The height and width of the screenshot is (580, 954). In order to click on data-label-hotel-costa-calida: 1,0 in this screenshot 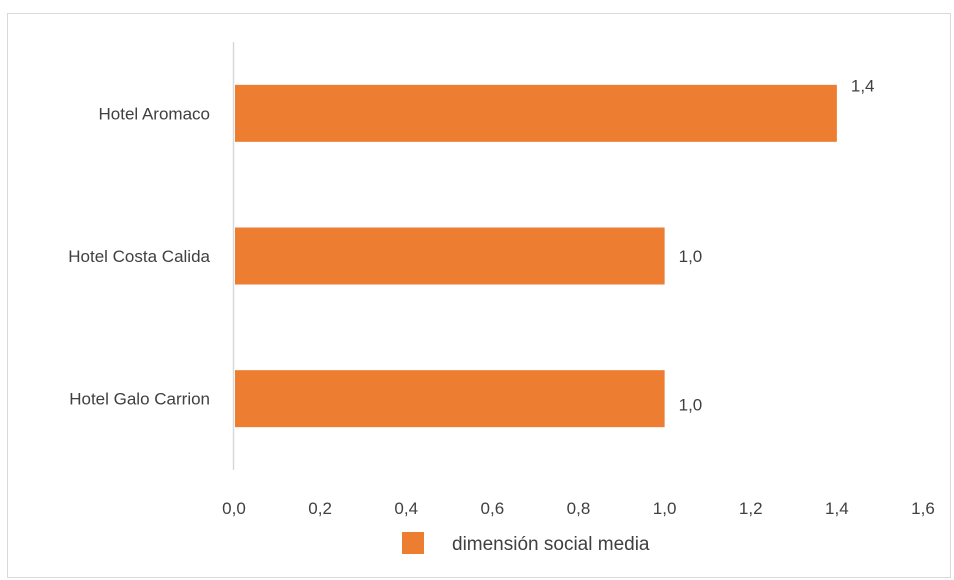, I will do `click(691, 256)`.